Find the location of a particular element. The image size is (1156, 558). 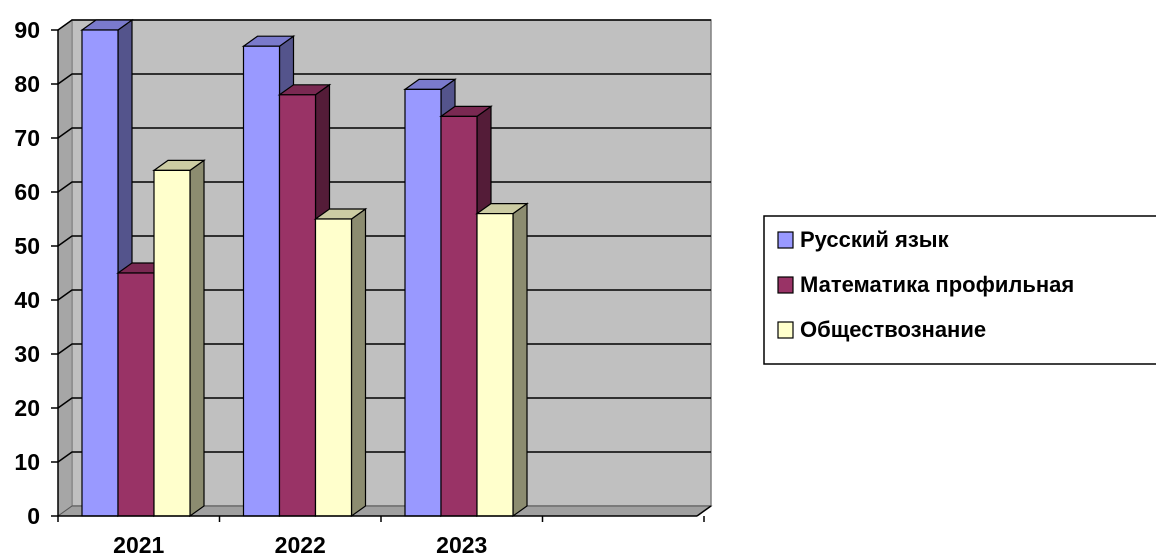

x-tick-label: 2023 is located at coordinates (461, 545).